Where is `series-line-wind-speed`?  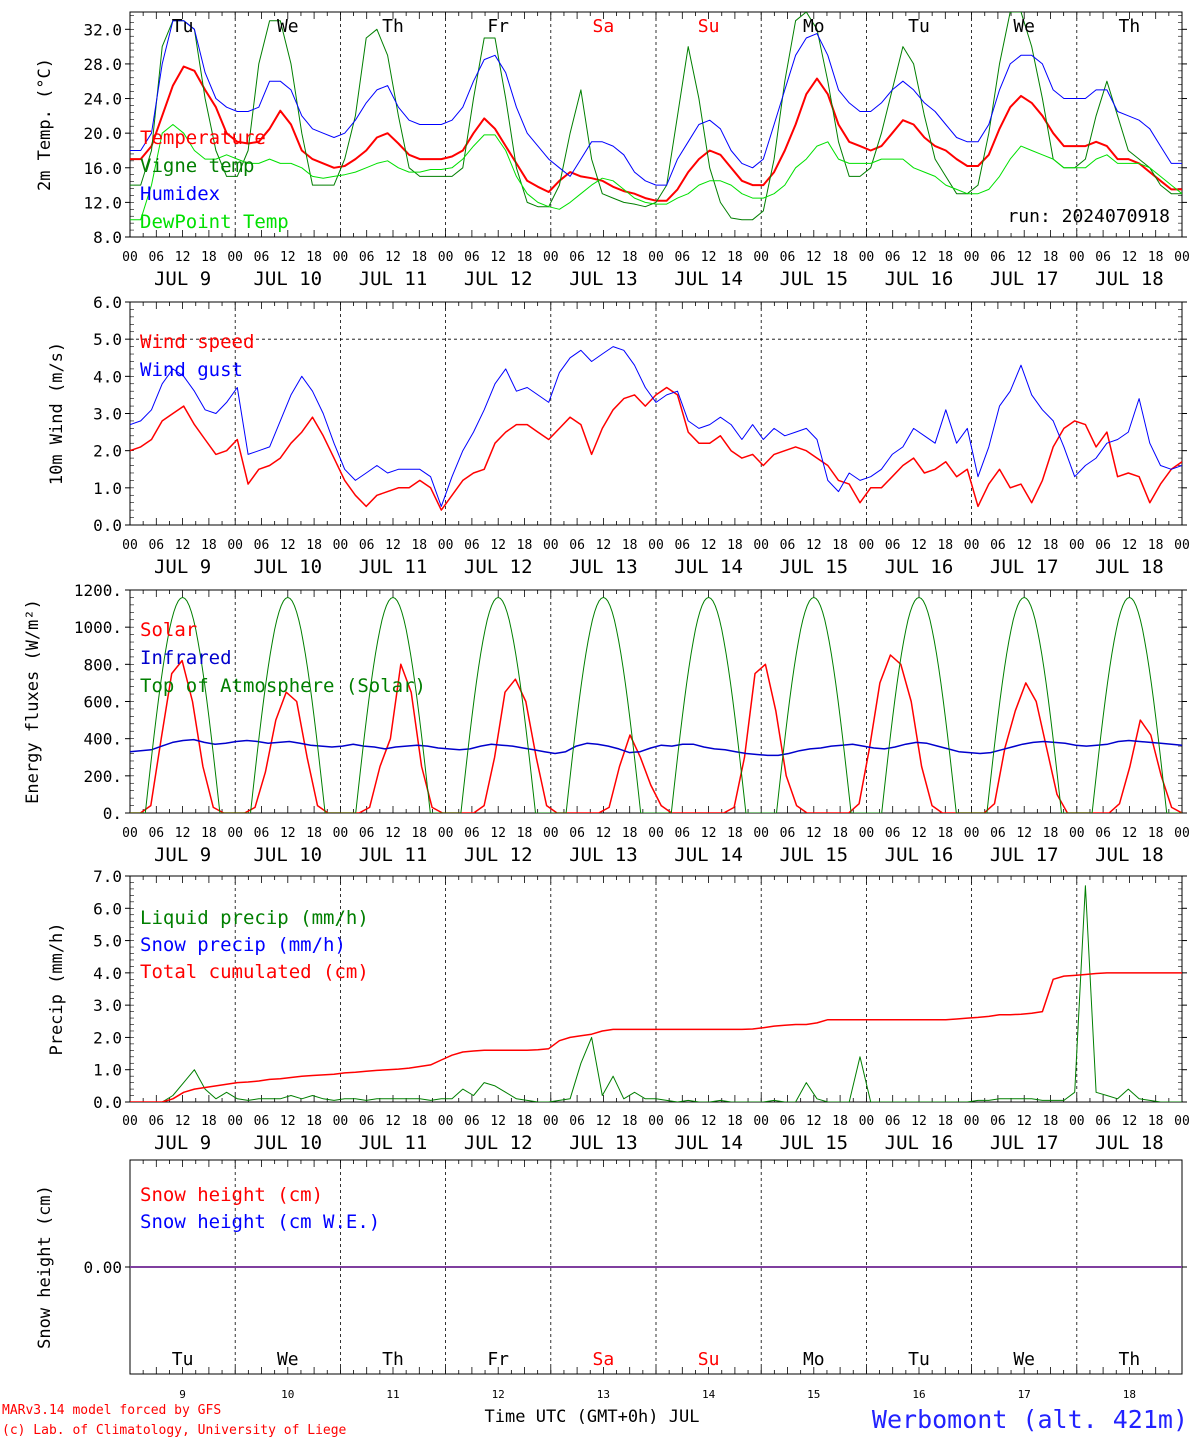
series-line-wind-speed is located at coordinates (656, 448).